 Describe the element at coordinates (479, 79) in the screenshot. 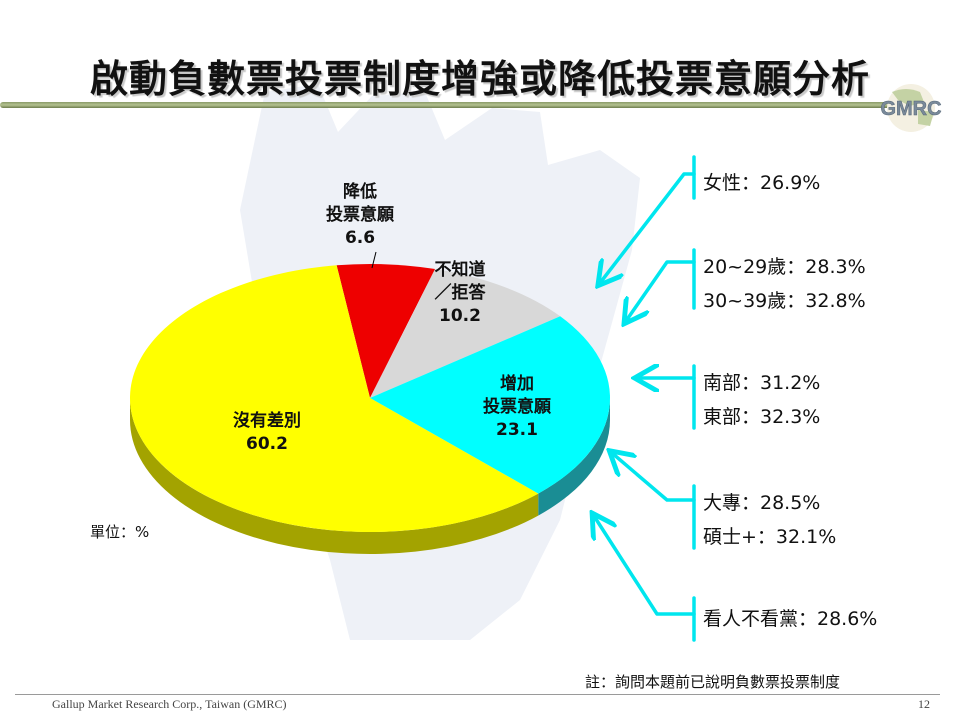

I see `page-title: 啟動負數票投票制度增強或降低投票意願分析` at that location.